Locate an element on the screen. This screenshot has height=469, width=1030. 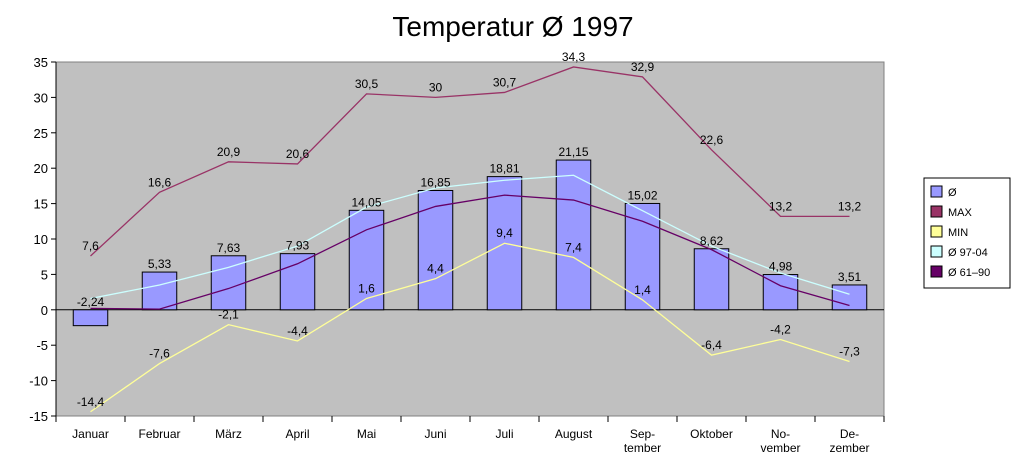
legend-entry: Ø is located at coordinates (952, 193).